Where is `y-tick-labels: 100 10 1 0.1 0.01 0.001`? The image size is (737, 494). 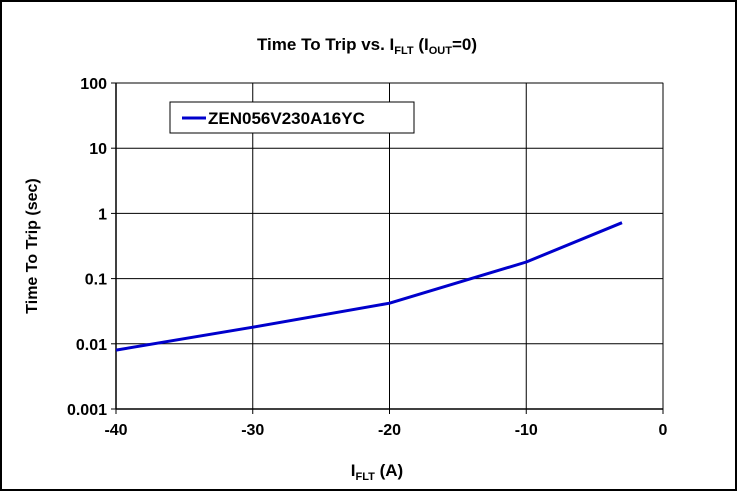 y-tick-labels: 100 10 1 0.1 0.01 0.001 is located at coordinates (87, 247).